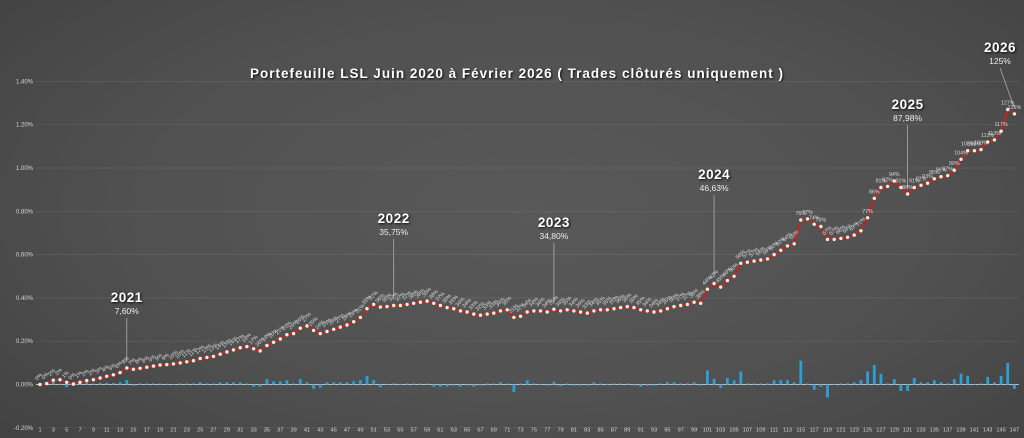  What do you see at coordinates (25, 169) in the screenshot?
I see `y-axis-tick-label: 1.00%` at bounding box center [25, 169].